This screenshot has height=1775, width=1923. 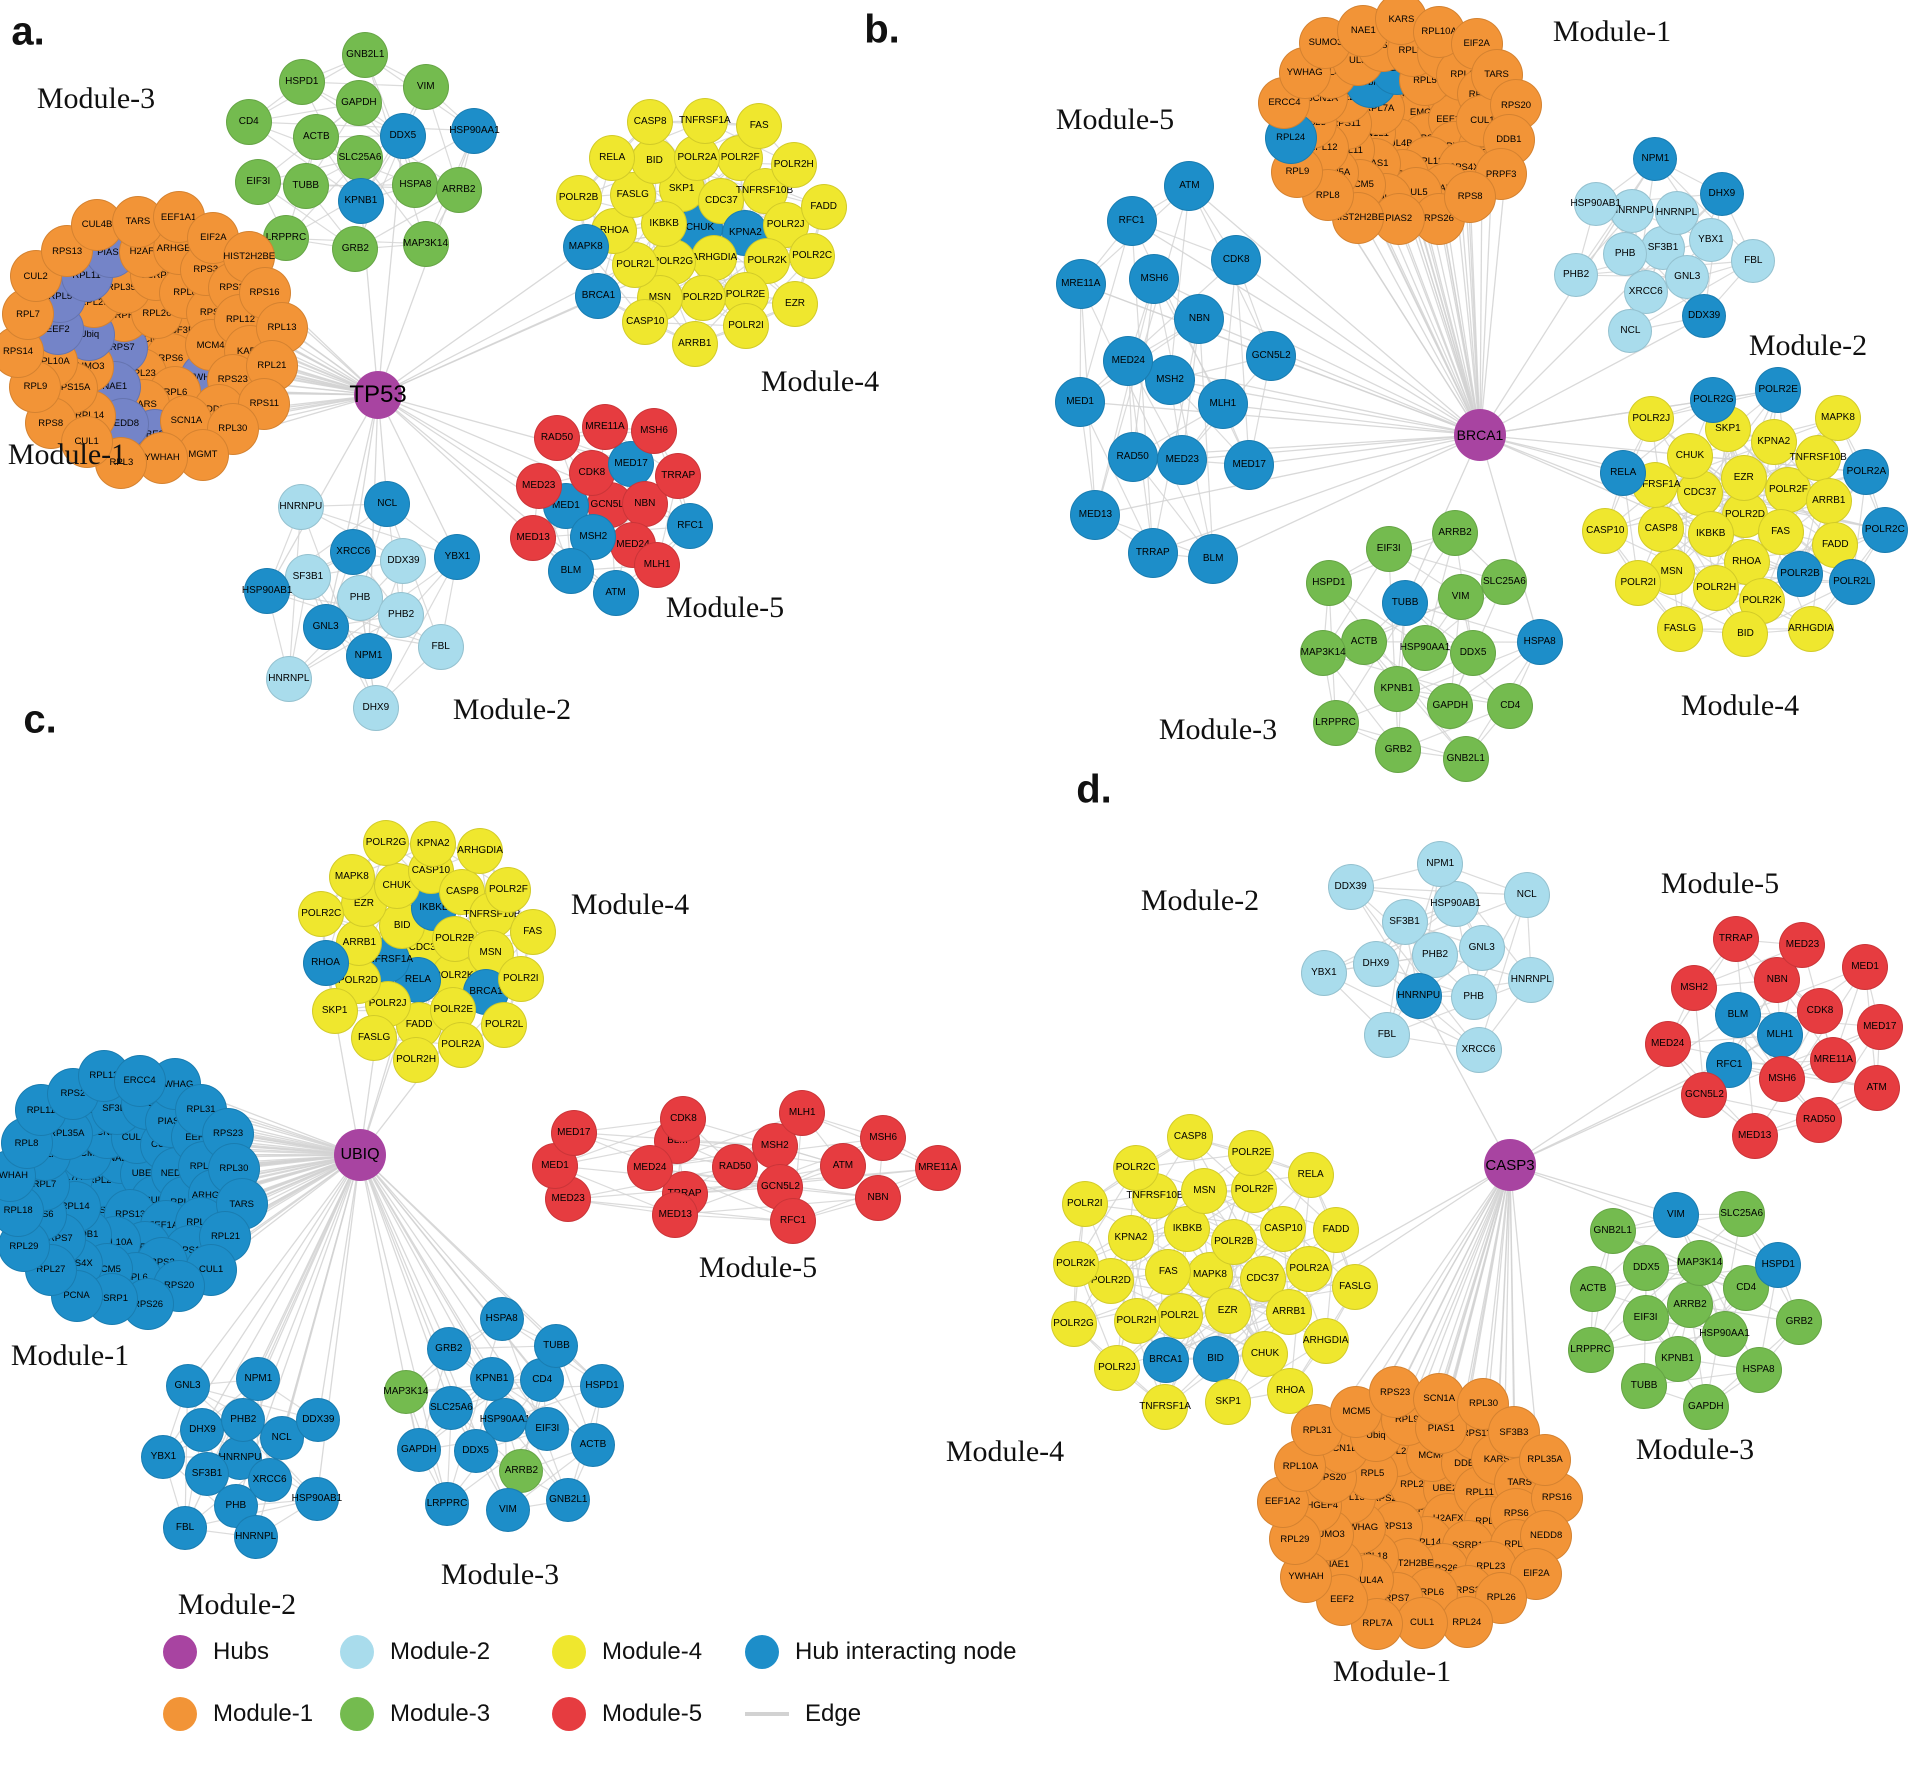 What do you see at coordinates (321, 913) in the screenshot?
I see `node-POLR2C: POLR2C` at bounding box center [321, 913].